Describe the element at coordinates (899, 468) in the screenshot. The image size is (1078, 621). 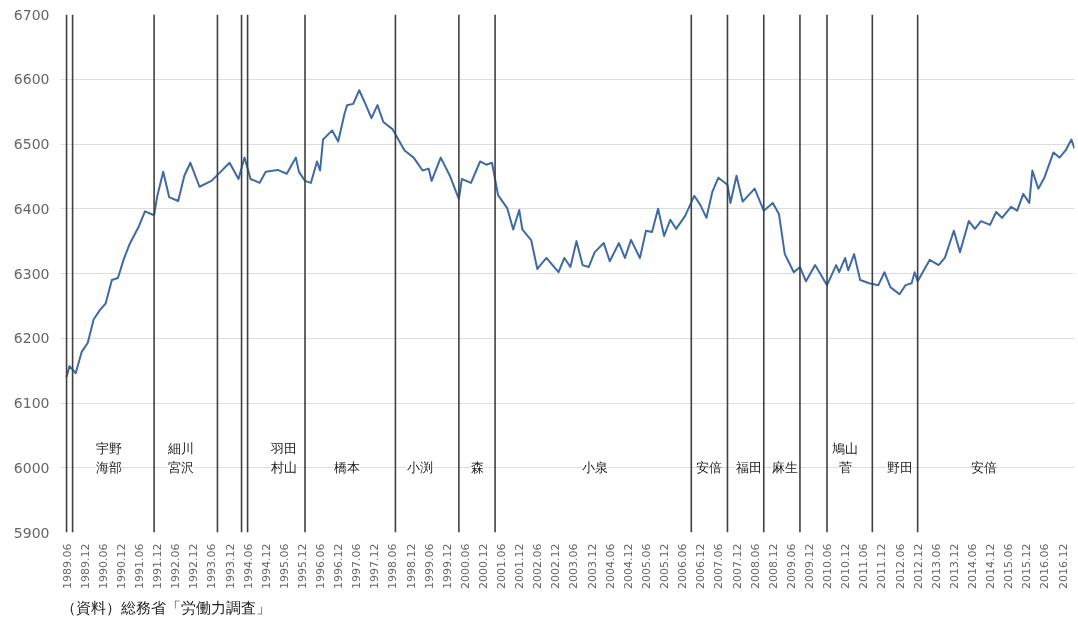
I see `annotation: 野田` at that location.